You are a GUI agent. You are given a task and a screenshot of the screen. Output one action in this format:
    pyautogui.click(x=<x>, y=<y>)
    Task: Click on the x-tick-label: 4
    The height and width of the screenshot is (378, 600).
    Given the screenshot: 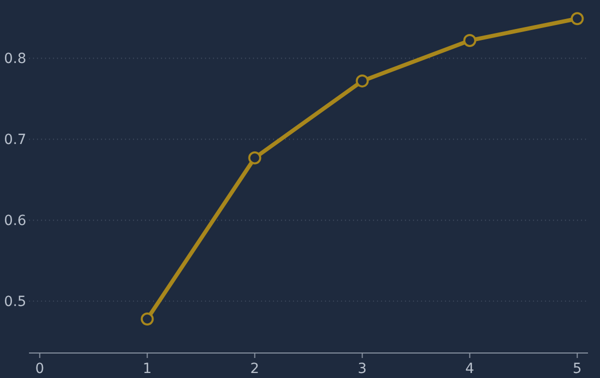 What is the action you would take?
    pyautogui.click(x=469, y=369)
    